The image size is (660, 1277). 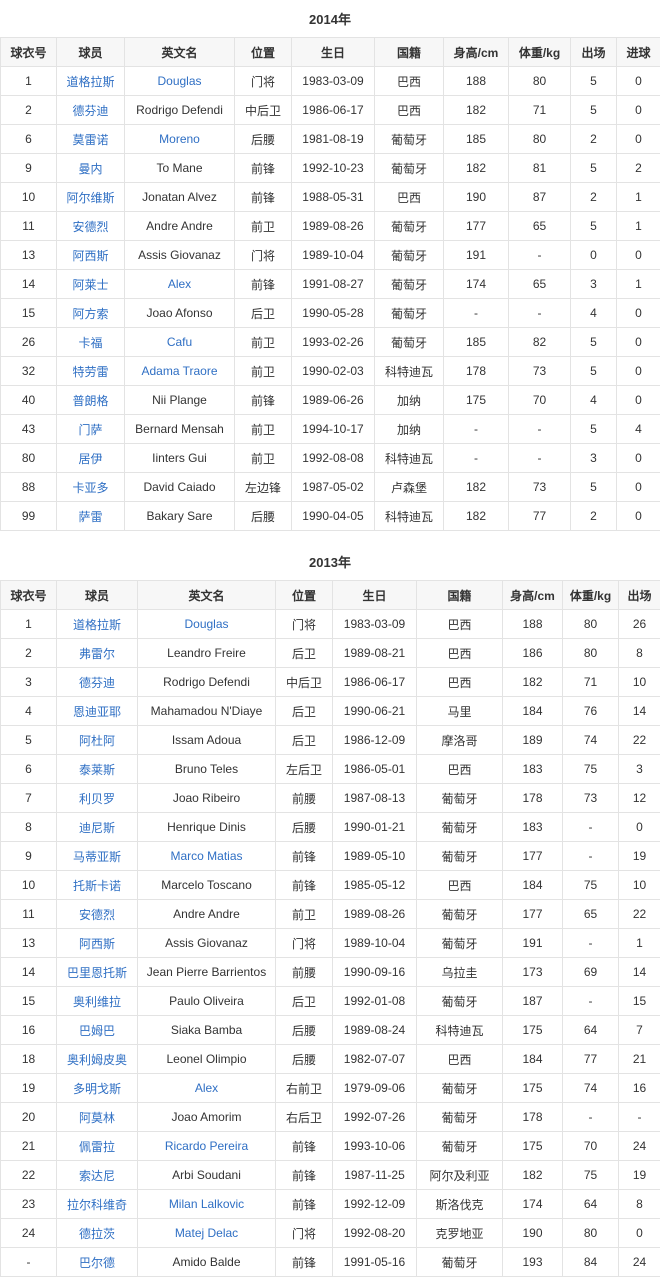 What do you see at coordinates (97, 886) in the screenshot?
I see `player-name-link: 托斯卡诺` at bounding box center [97, 886].